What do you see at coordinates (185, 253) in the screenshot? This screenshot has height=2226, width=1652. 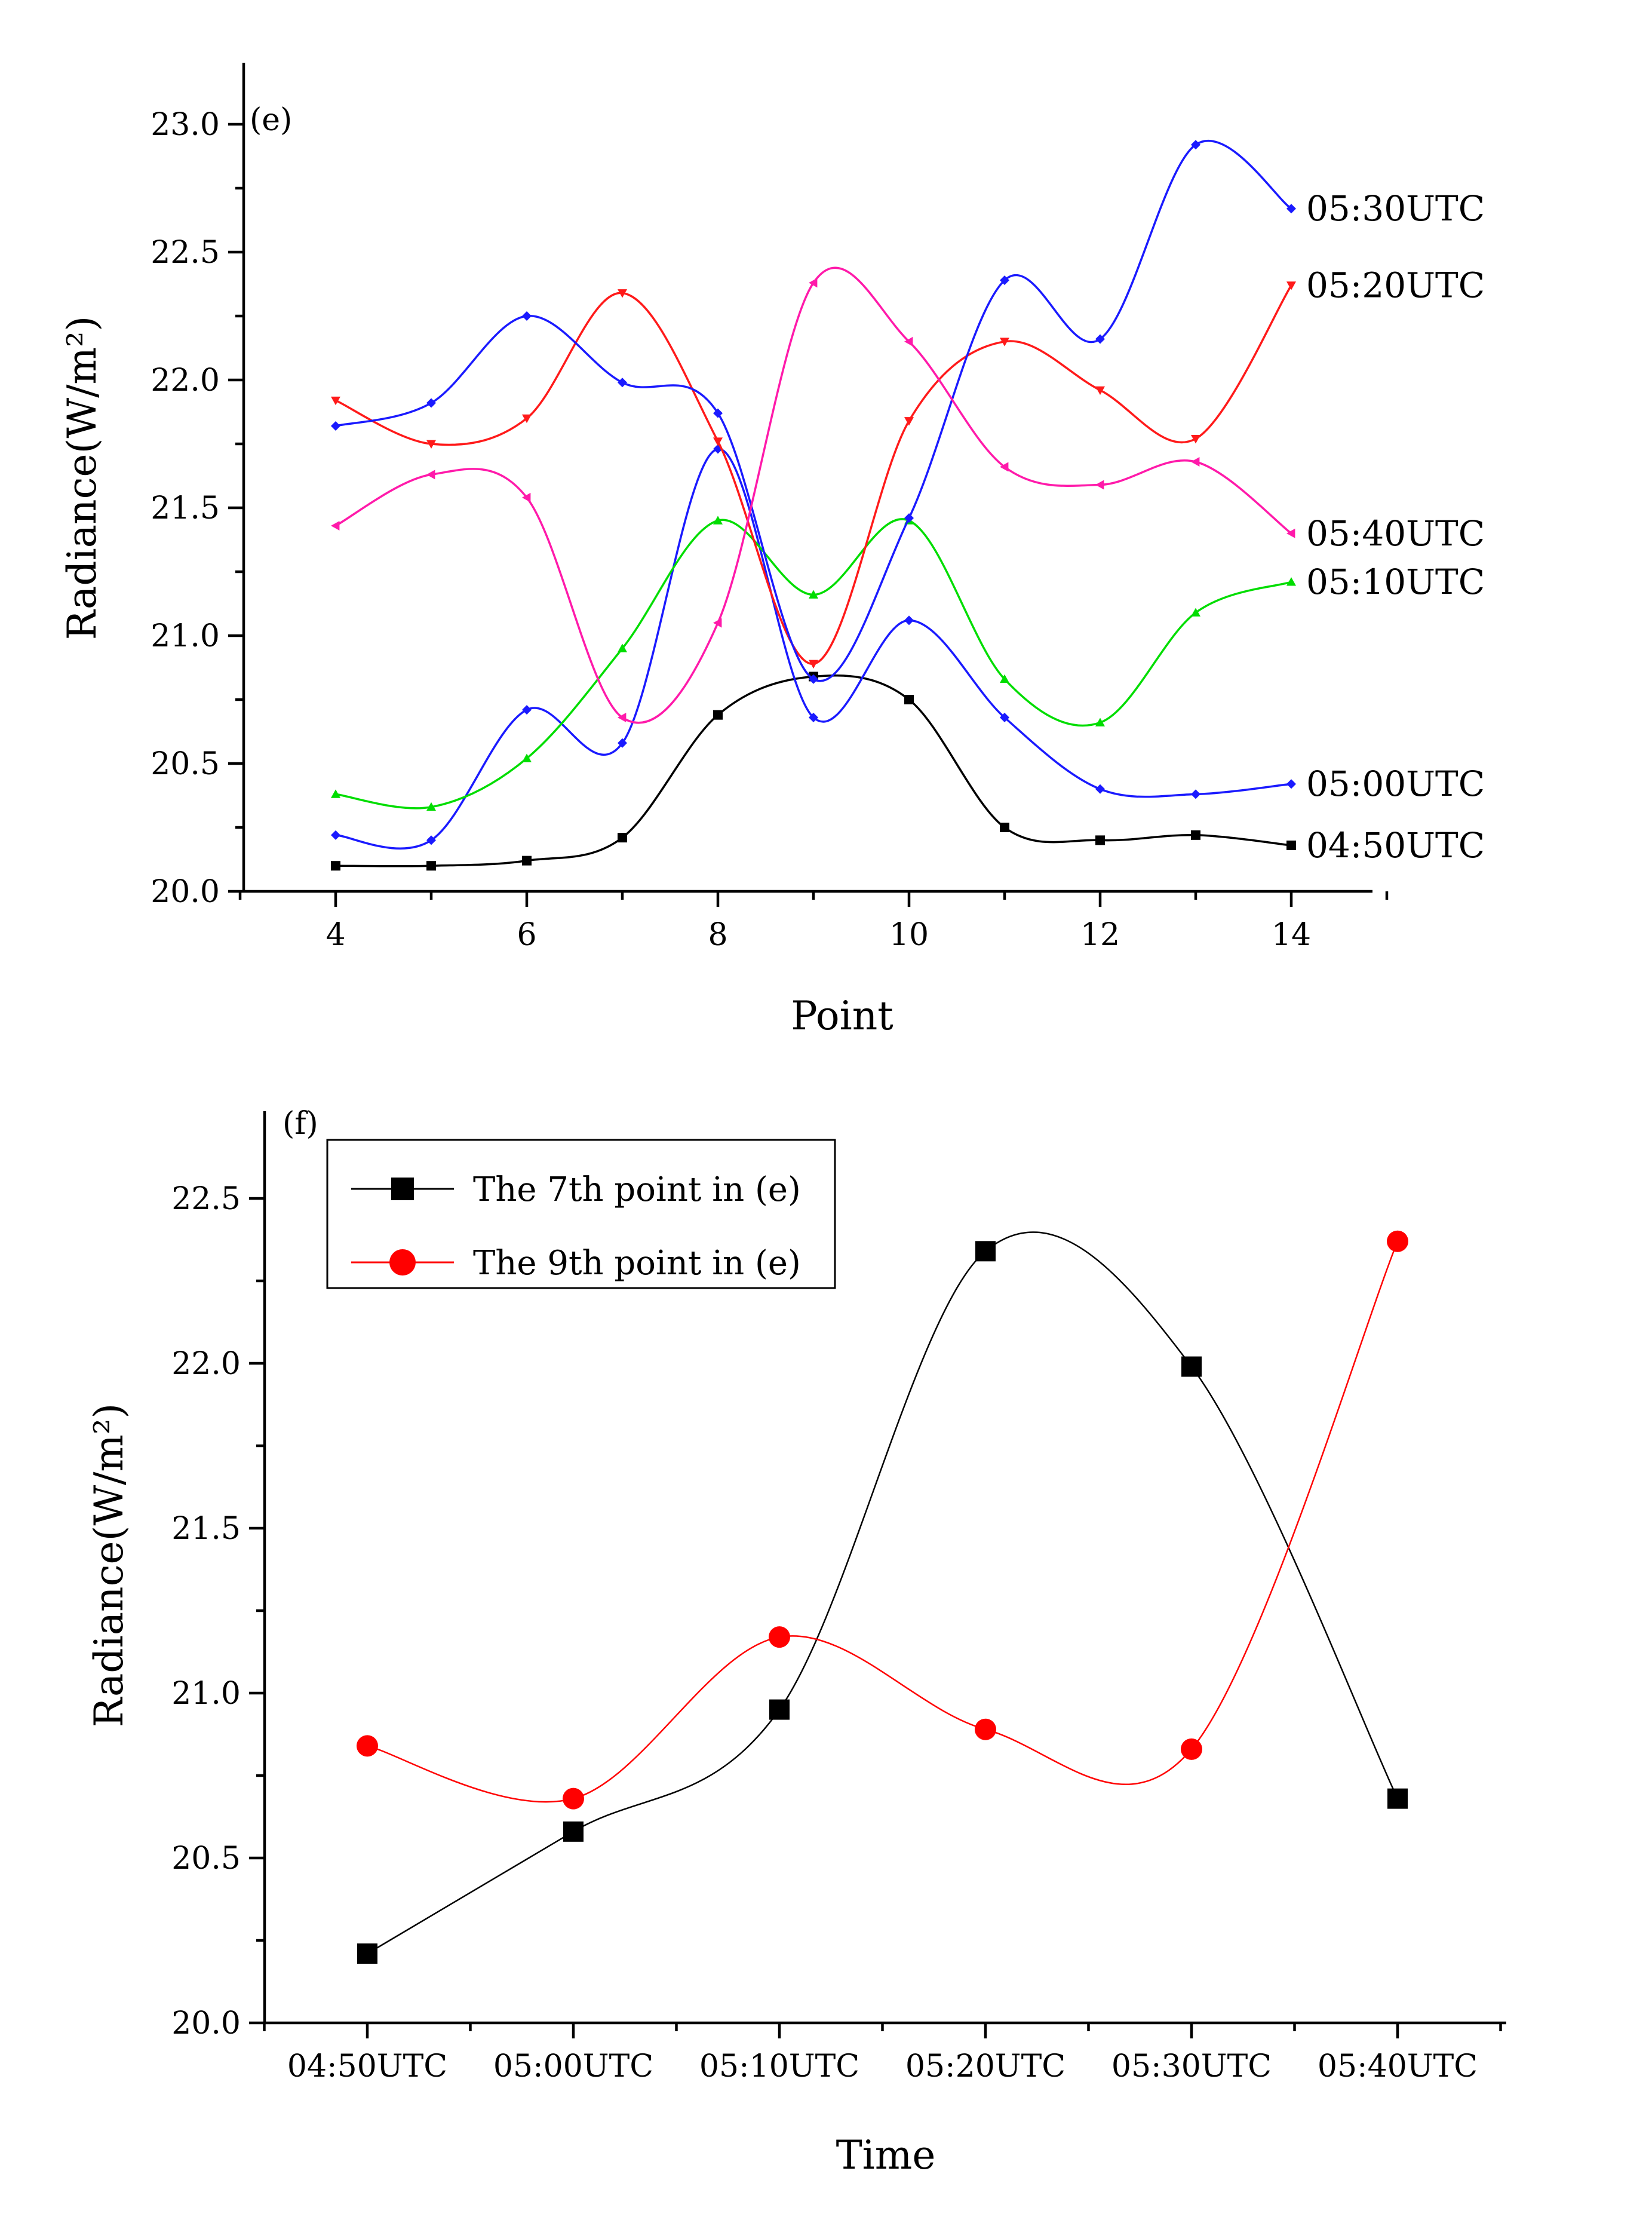 I see `panel-e-y-tick-label: 22.5` at bounding box center [185, 253].